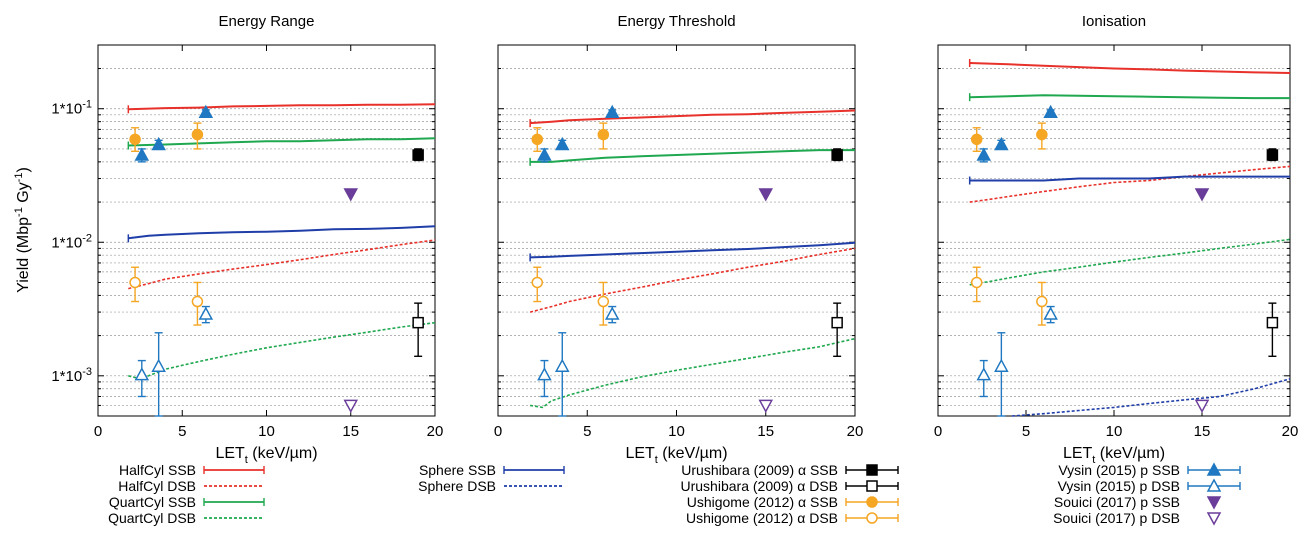 Image resolution: width=1301 pixels, height=560 pixels. Describe the element at coordinates (71, 375) in the screenshot. I see `y-tick-label: 1*10-3` at that location.